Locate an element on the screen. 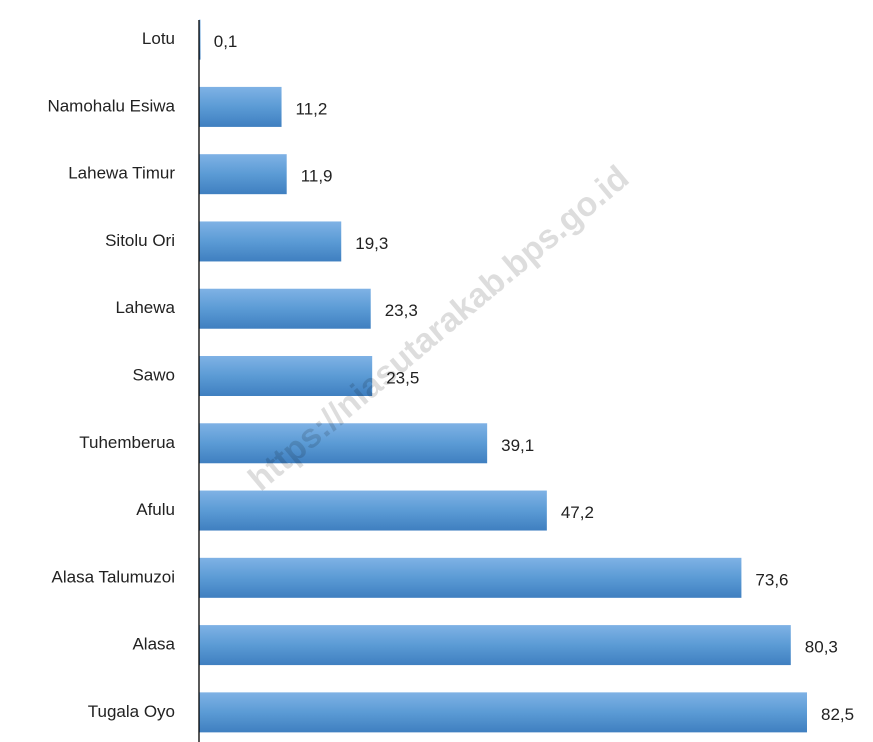 This screenshot has height=742, width=873. value-label: 80,3 is located at coordinates (821, 647).